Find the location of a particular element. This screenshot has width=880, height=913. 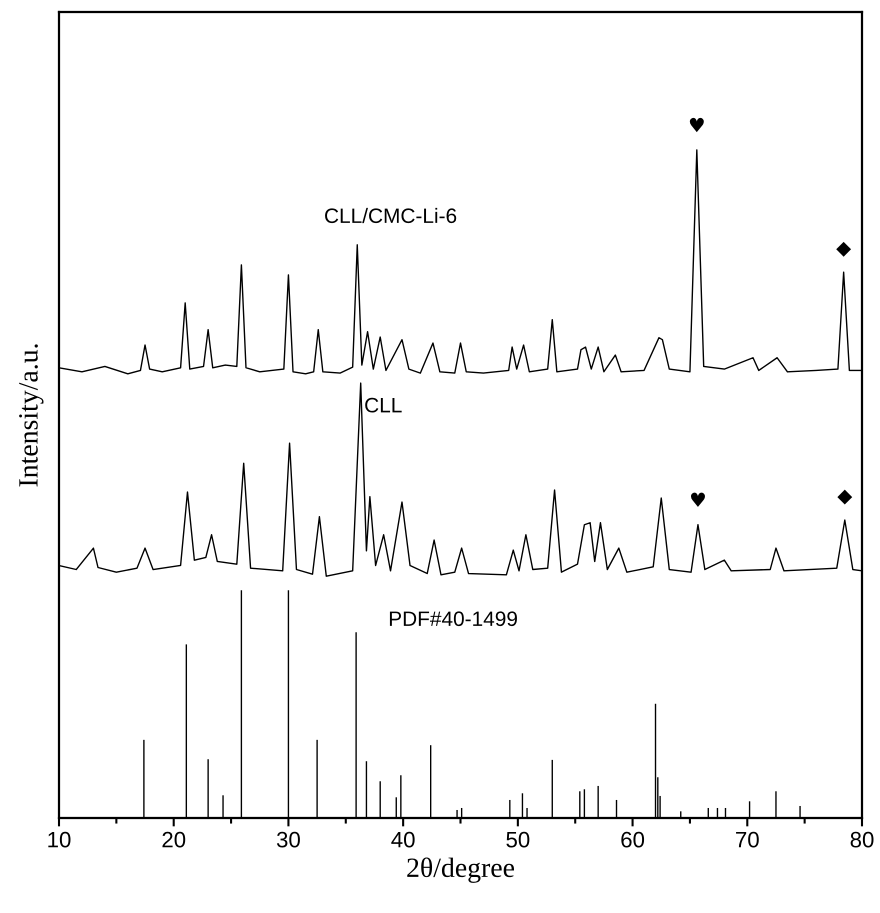

x-tick-label: 70 is located at coordinates (747, 840).